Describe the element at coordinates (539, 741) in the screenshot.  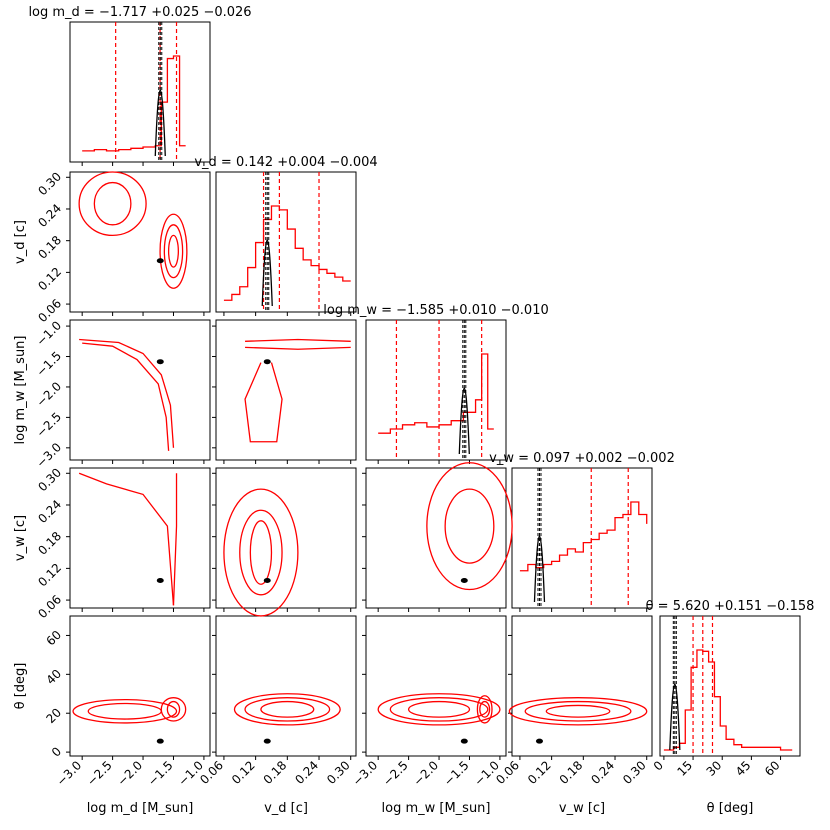
I see `narrow-contour-r4c3` at that location.